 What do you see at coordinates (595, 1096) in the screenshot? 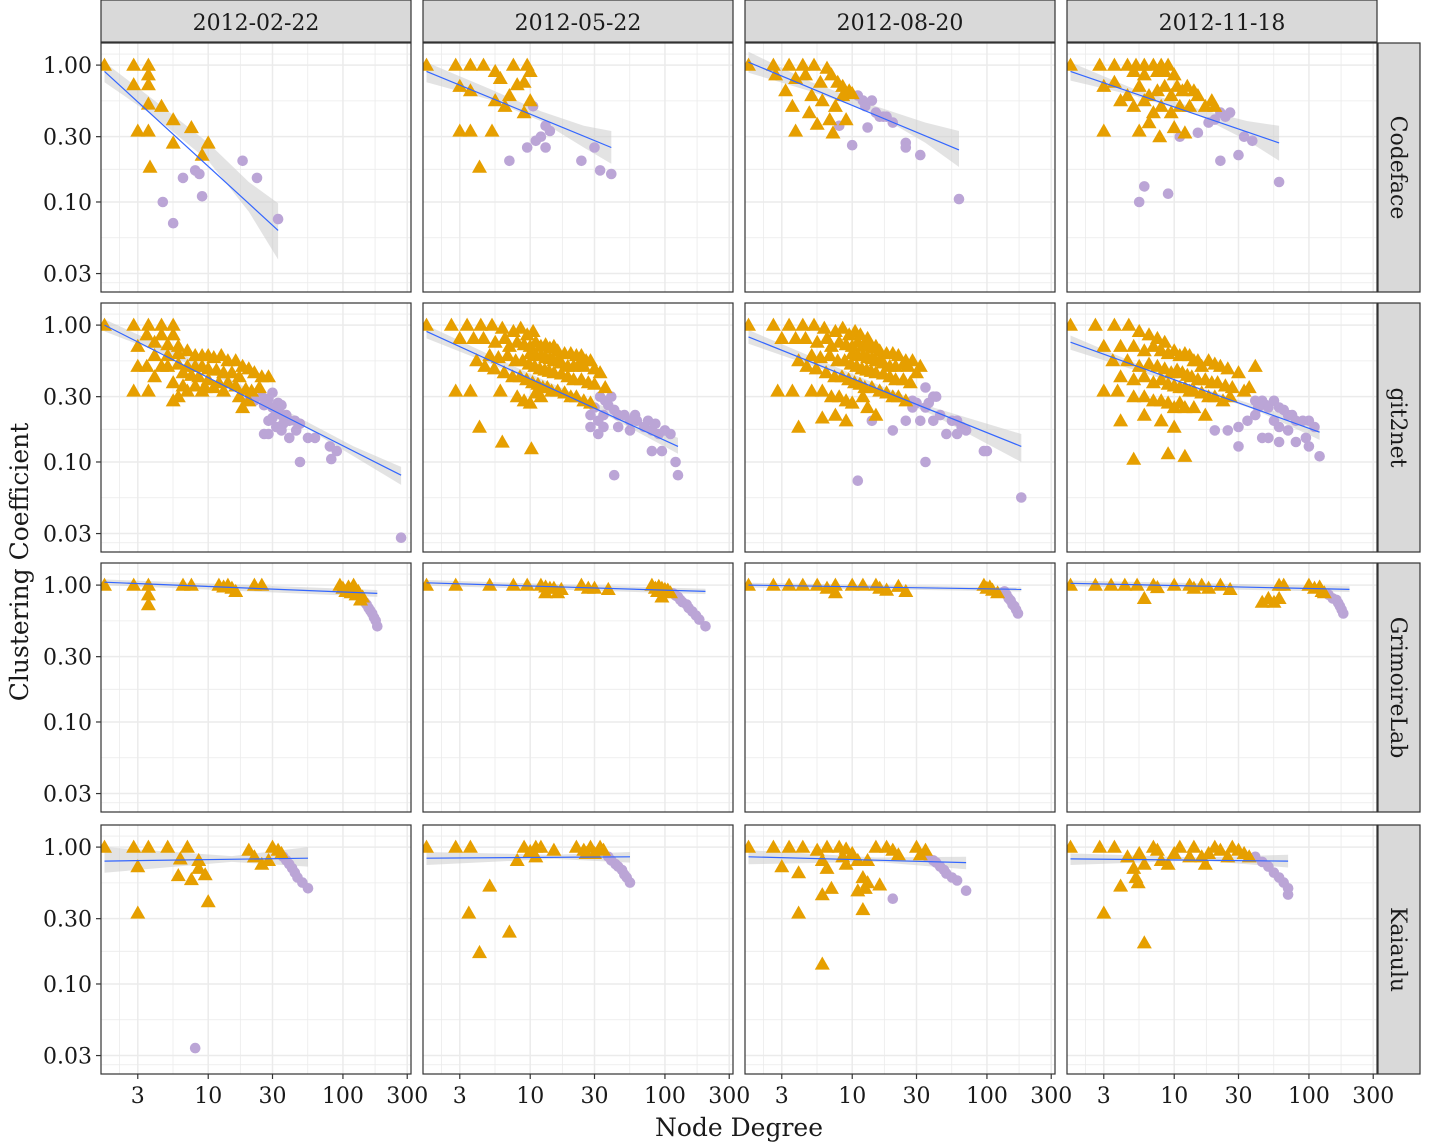
I see `x-tick-label: 30` at bounding box center [595, 1096].